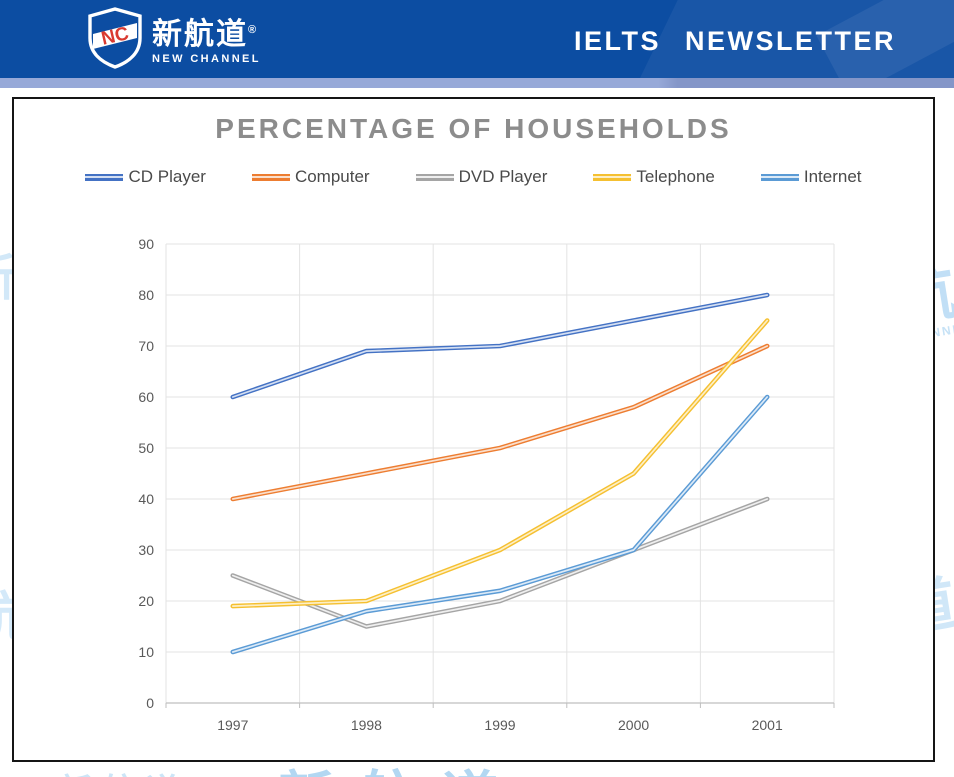 This screenshot has width=954, height=777. I want to click on series-line-dvd-player, so click(500, 562).